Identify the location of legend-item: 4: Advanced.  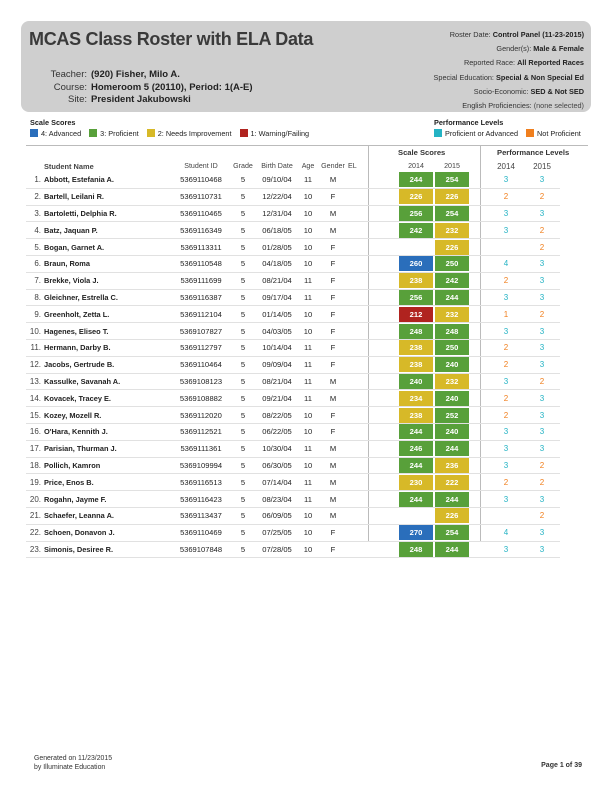
(55, 133).